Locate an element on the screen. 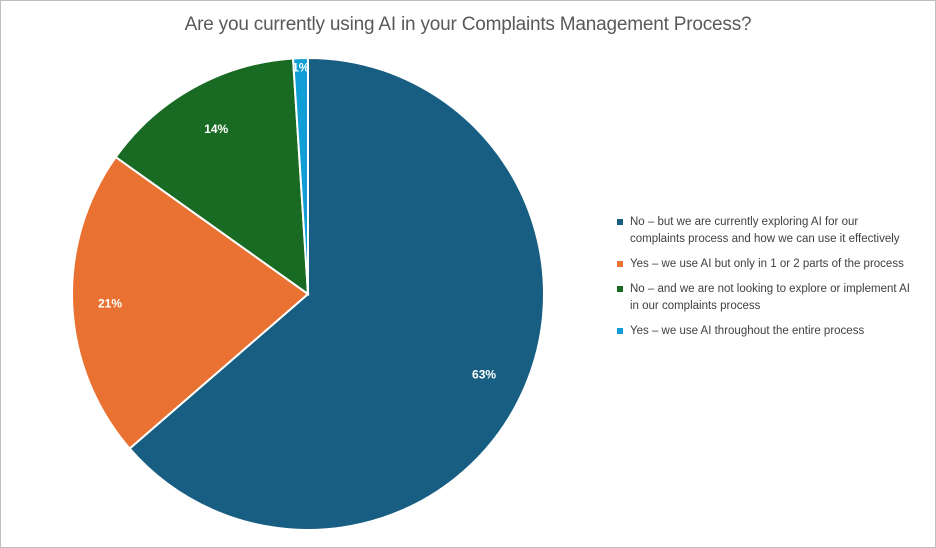 This screenshot has height=548, width=936. data-label-yes-entire: 1% is located at coordinates (301, 68).